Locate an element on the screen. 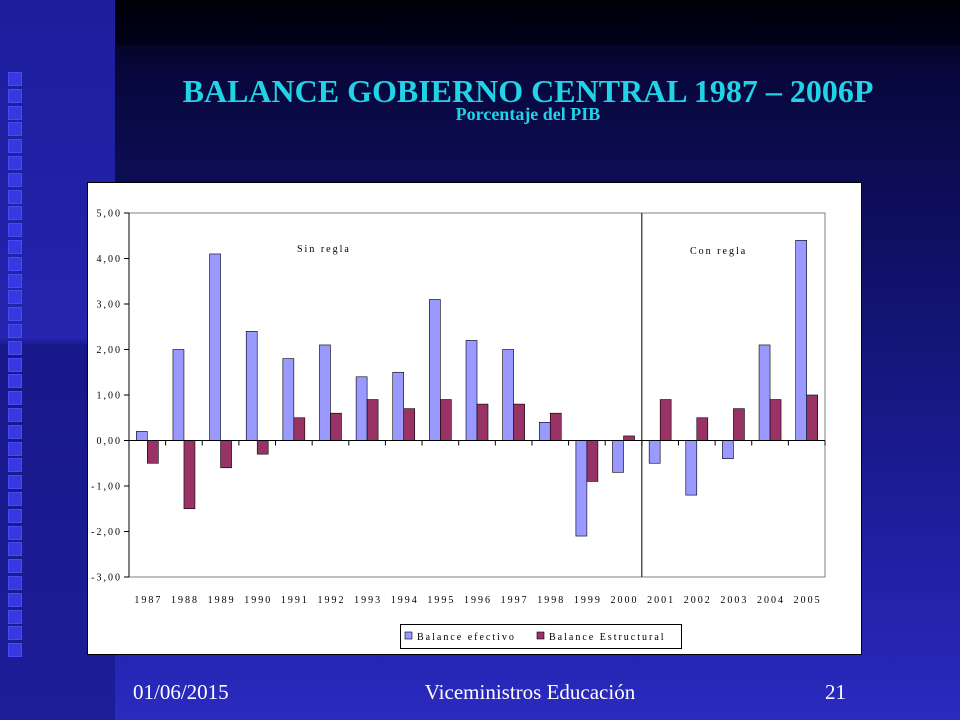 Image resolution: width=960 pixels, height=720 pixels. bar-balance-efectivo-1988 is located at coordinates (178, 395).